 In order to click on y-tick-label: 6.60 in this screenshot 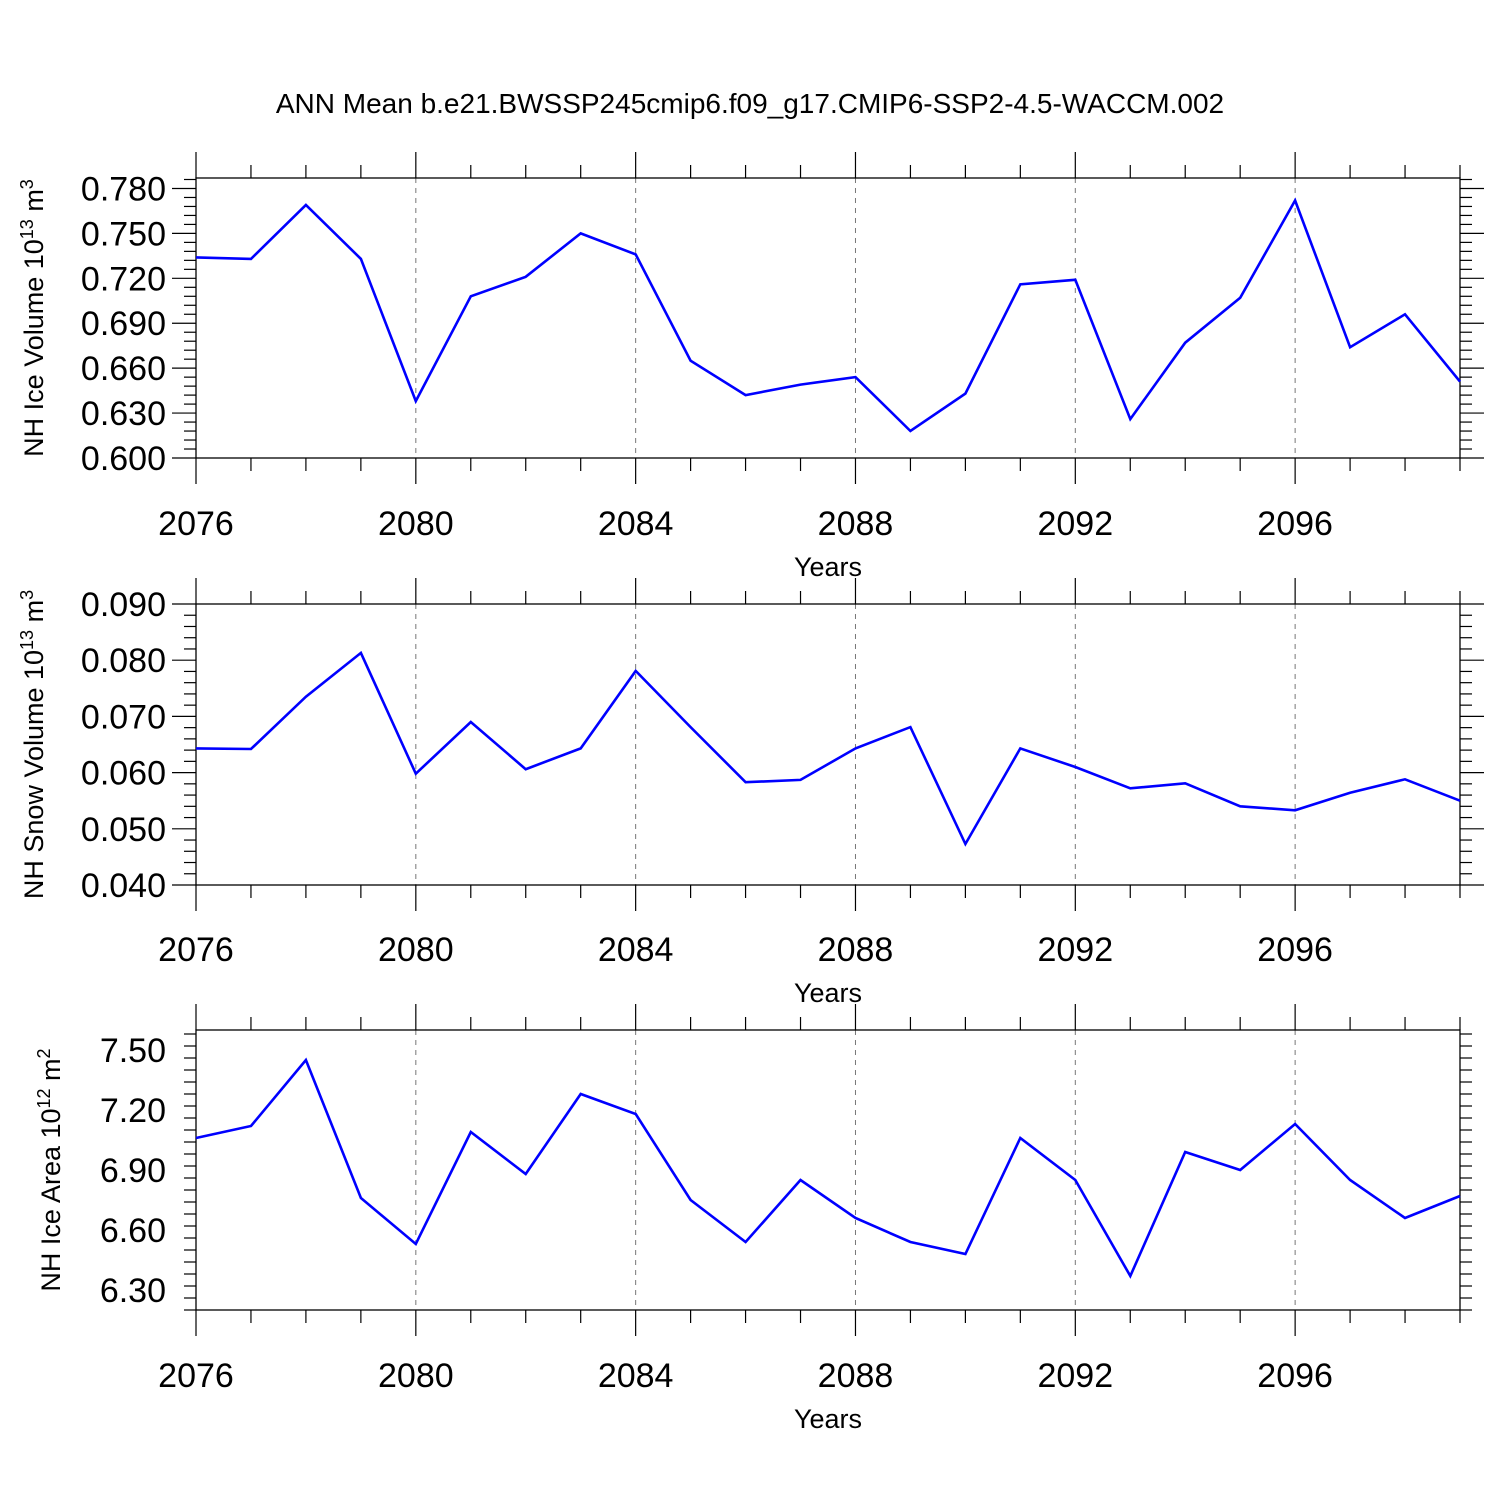, I will do `click(133, 1231)`.